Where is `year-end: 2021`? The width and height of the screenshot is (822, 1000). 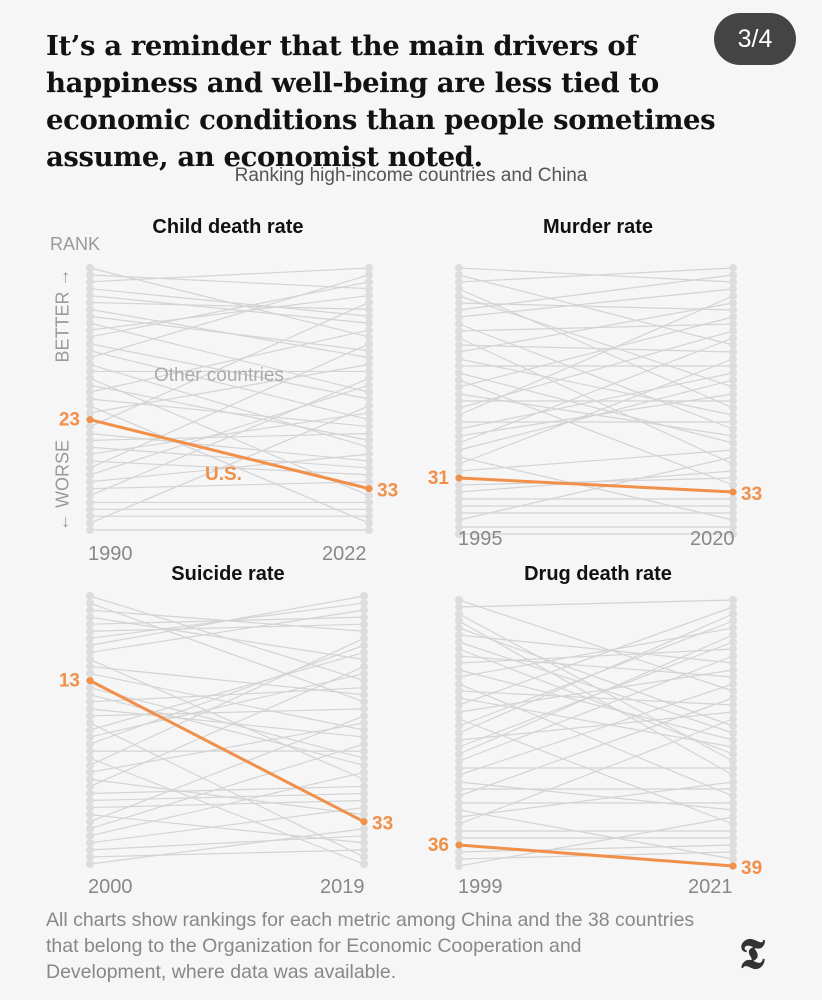
year-end: 2021 is located at coordinates (710, 887).